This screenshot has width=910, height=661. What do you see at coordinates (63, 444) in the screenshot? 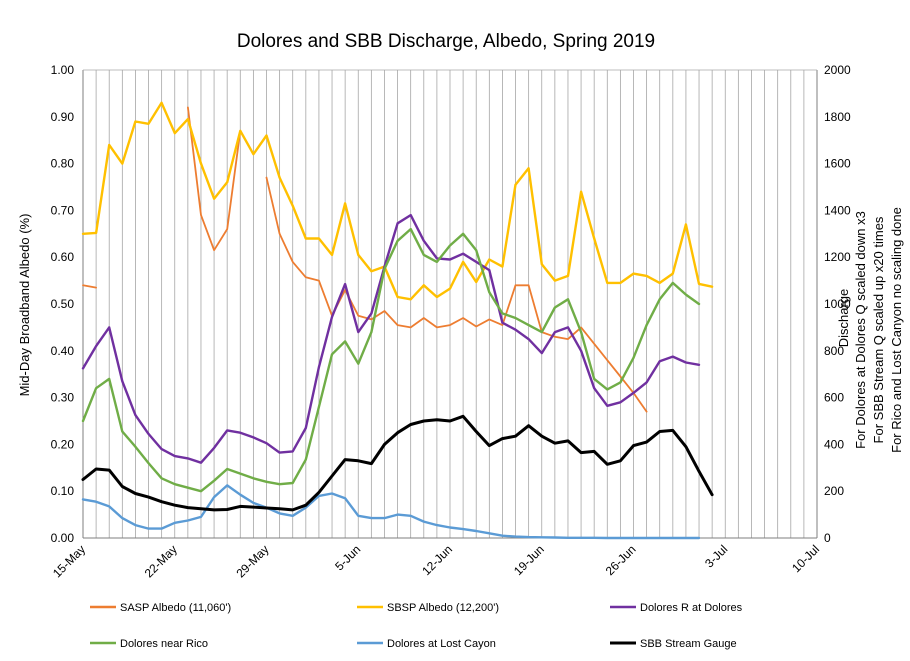
I see `y-tick-label: 0.20` at bounding box center [63, 444].